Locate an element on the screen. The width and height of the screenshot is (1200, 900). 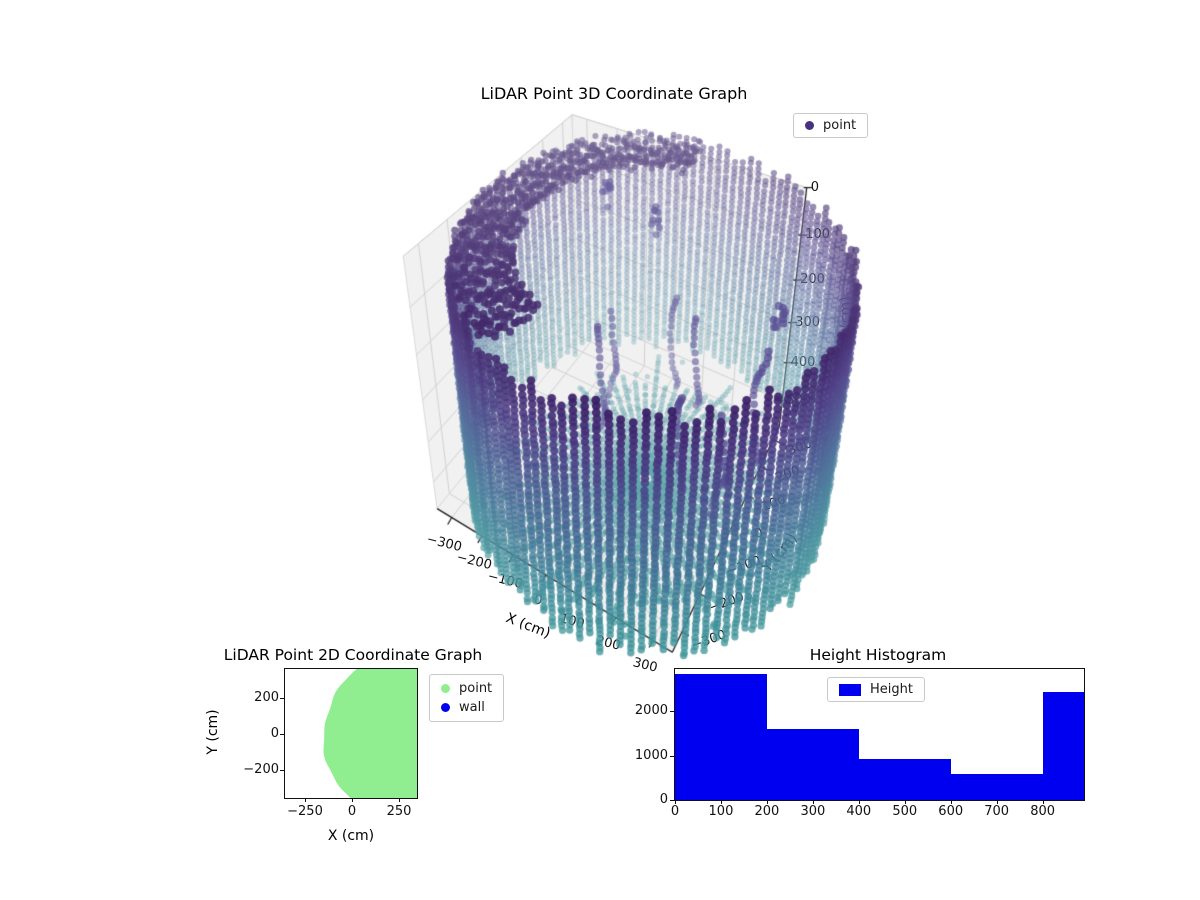
plot2d-legend: point wall is located at coordinates (467, 698).